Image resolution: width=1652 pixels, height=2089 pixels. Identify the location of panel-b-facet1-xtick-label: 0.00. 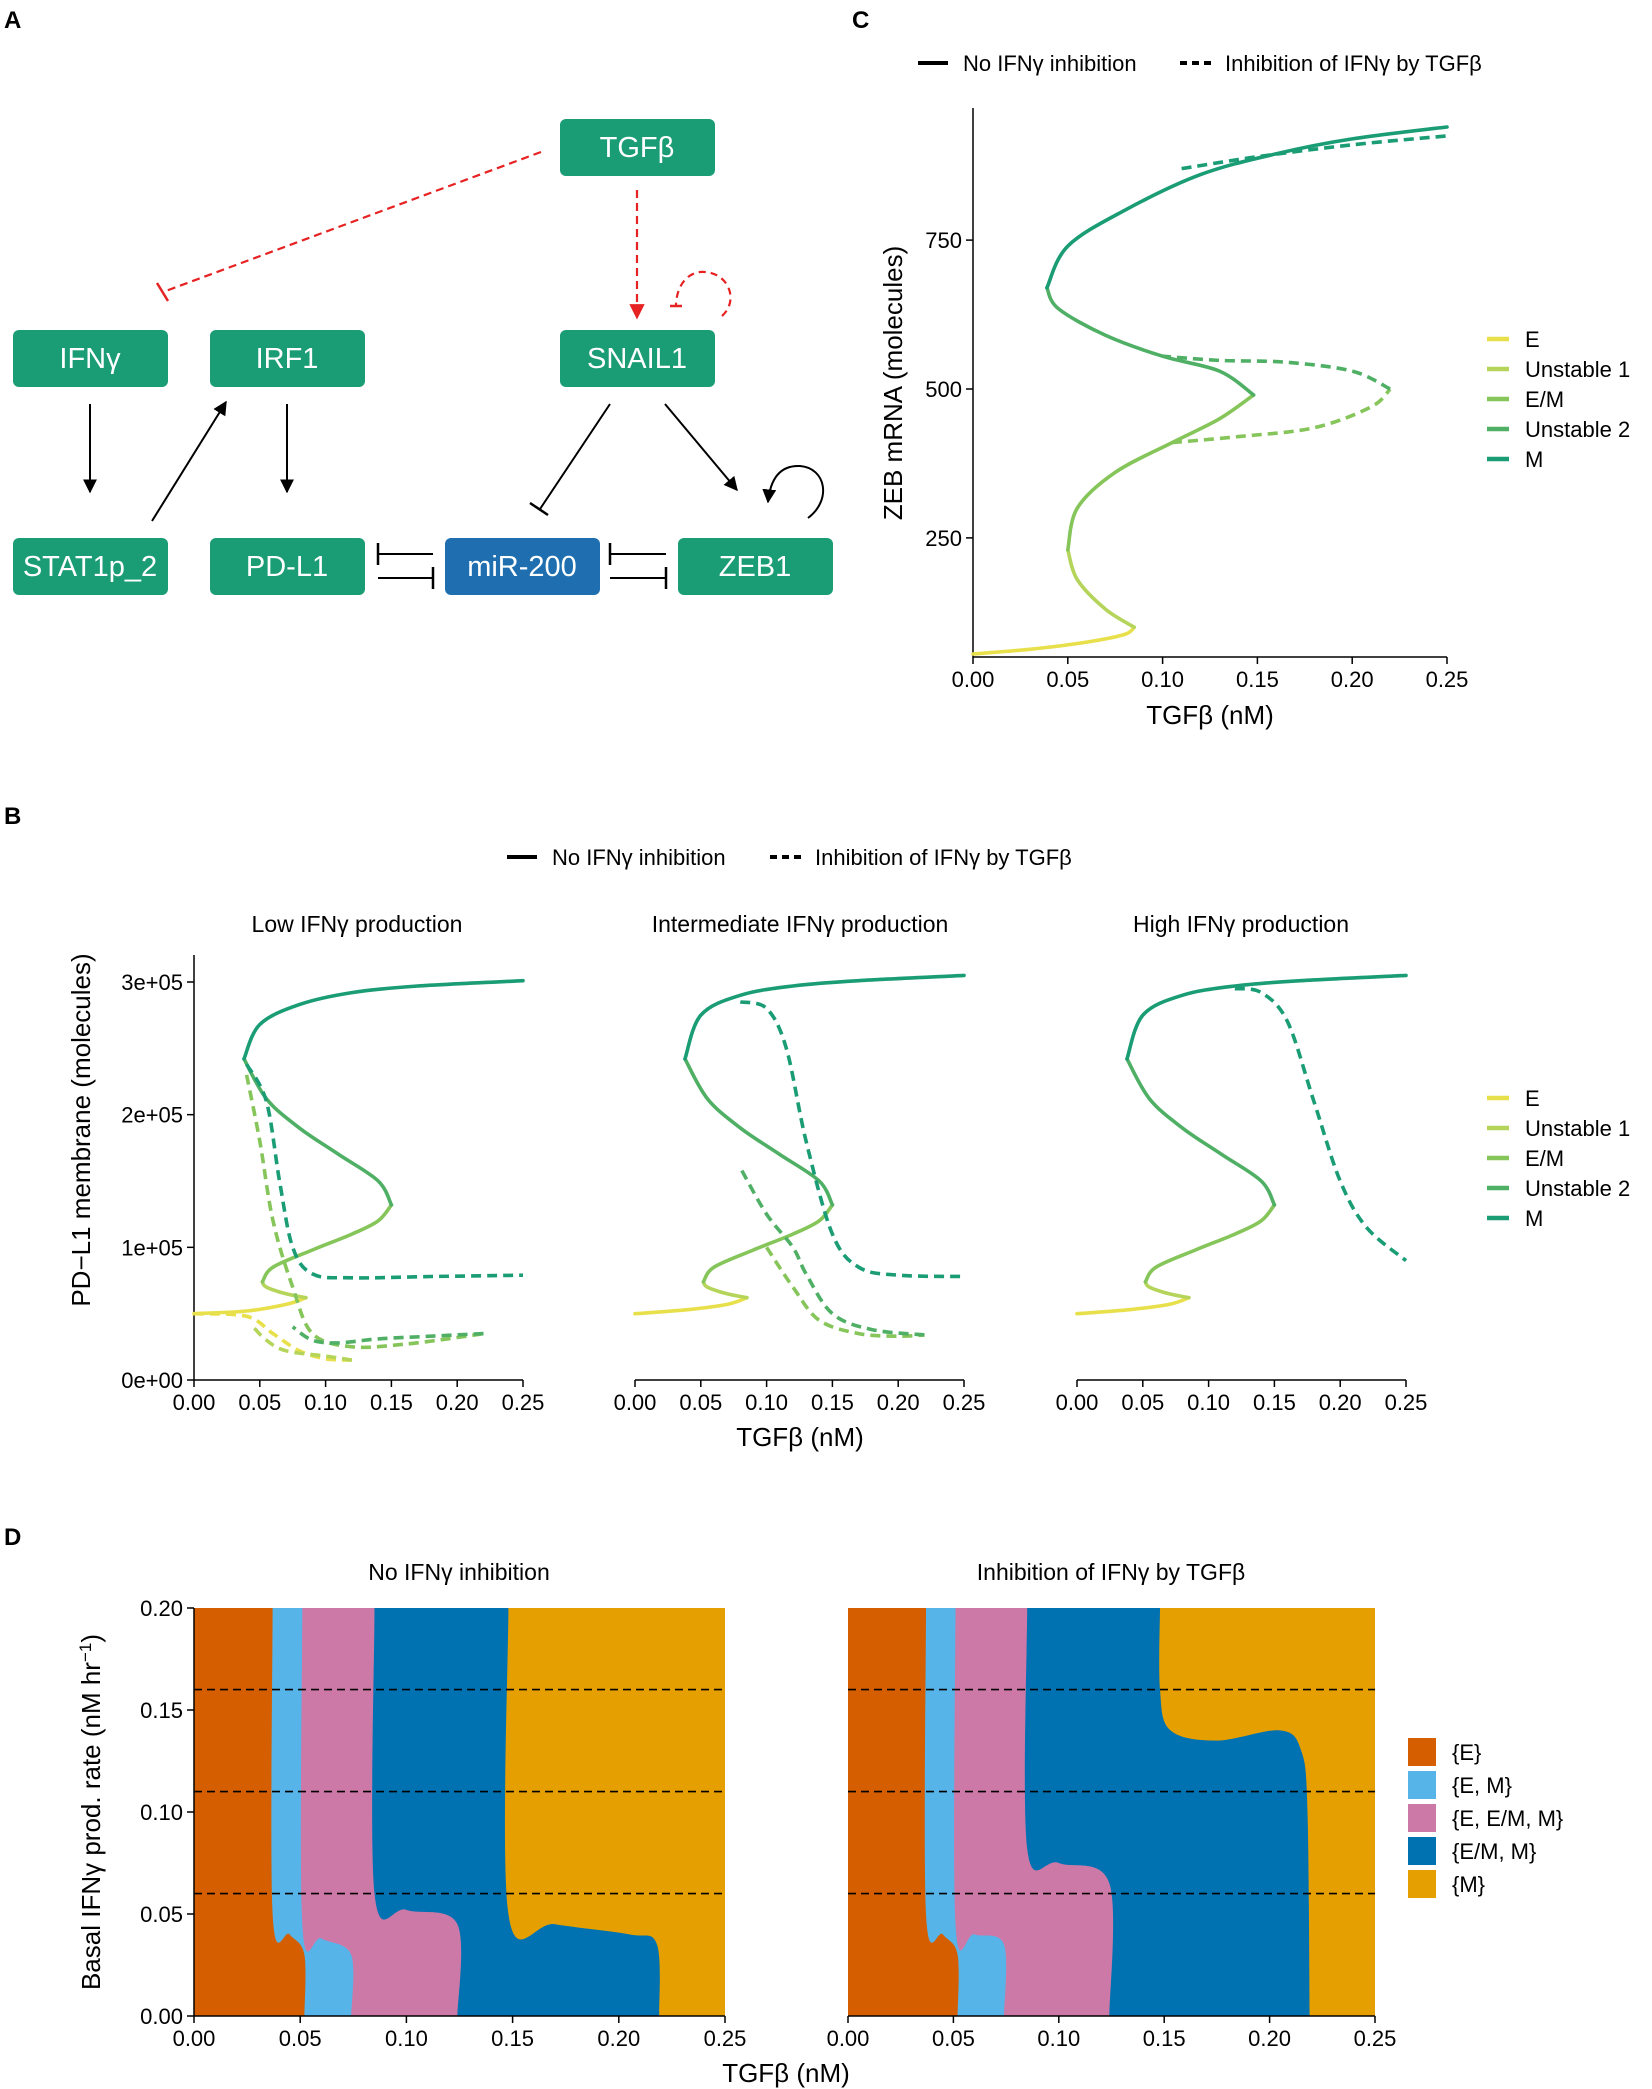
(635, 1402).